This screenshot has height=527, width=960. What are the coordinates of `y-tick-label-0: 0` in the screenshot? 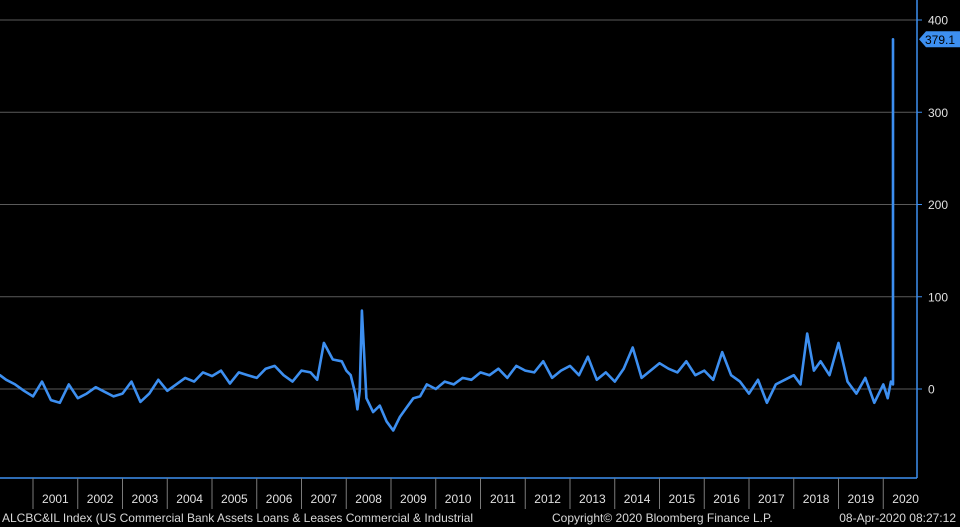 It's located at (931, 390).